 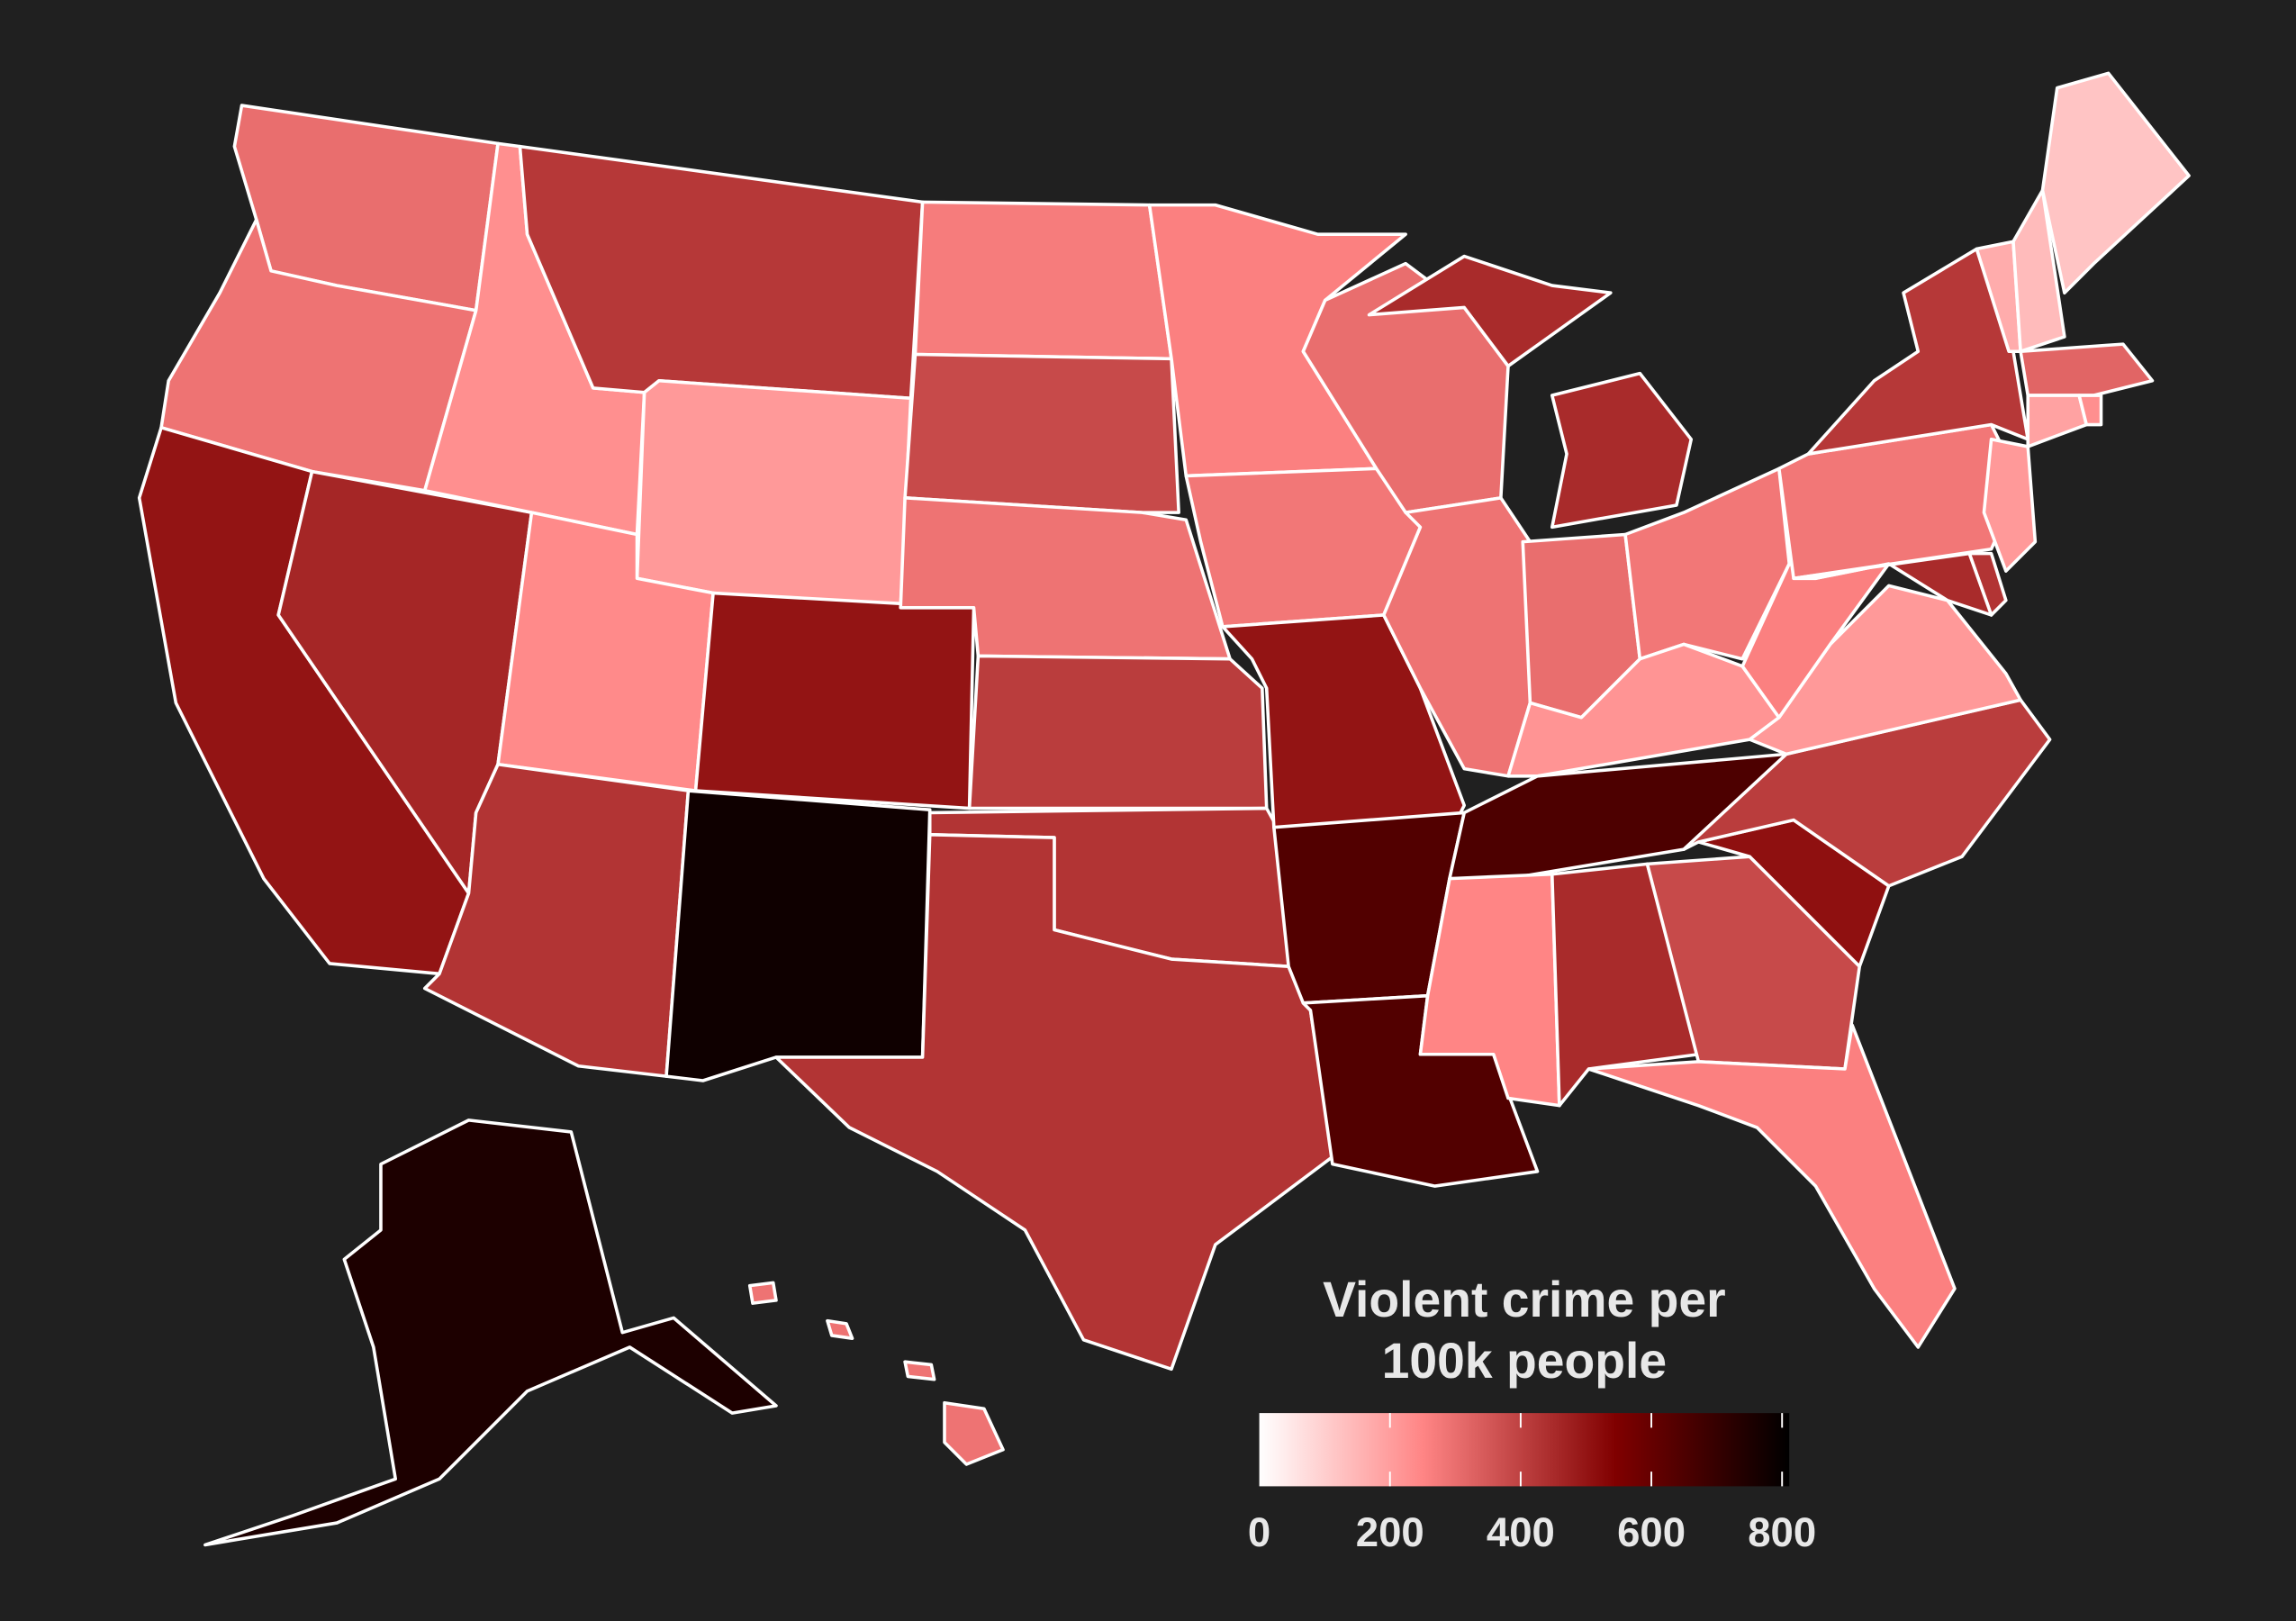 I want to click on state-nd, so click(x=1043, y=280).